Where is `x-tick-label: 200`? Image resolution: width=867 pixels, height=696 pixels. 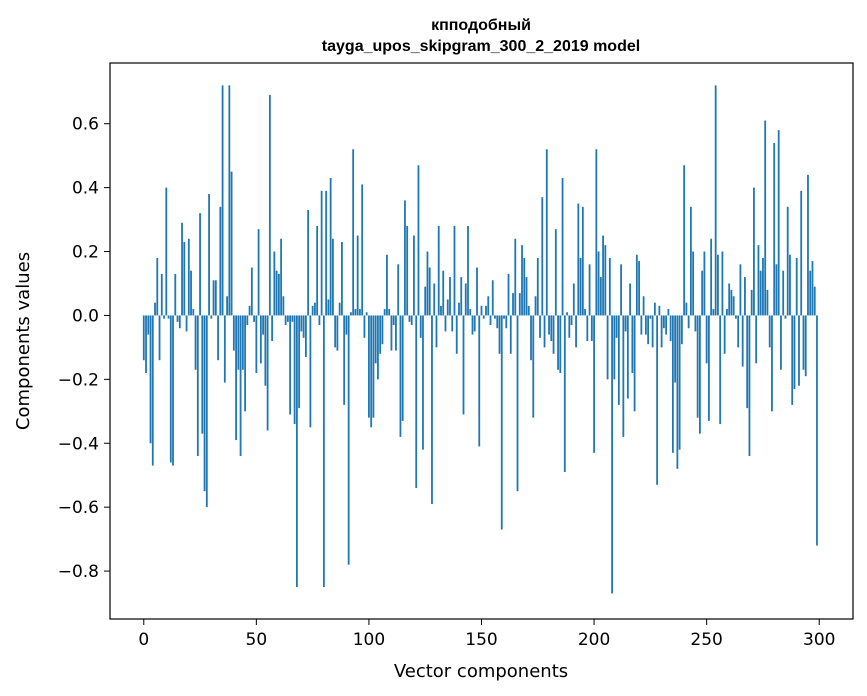 x-tick-label: 200 is located at coordinates (594, 640).